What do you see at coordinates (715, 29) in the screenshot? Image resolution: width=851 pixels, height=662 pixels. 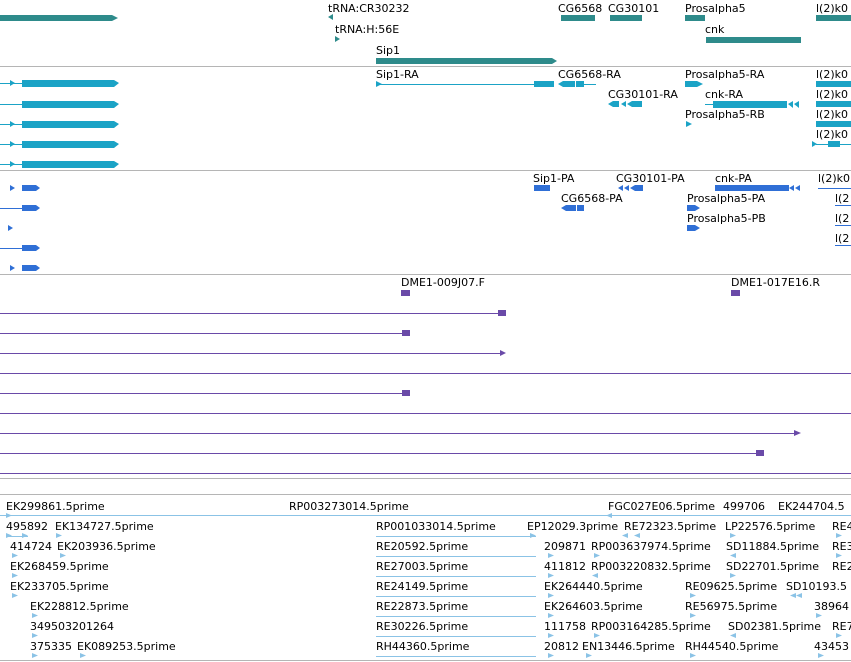 I see `gene-label: cnk` at bounding box center [715, 29].